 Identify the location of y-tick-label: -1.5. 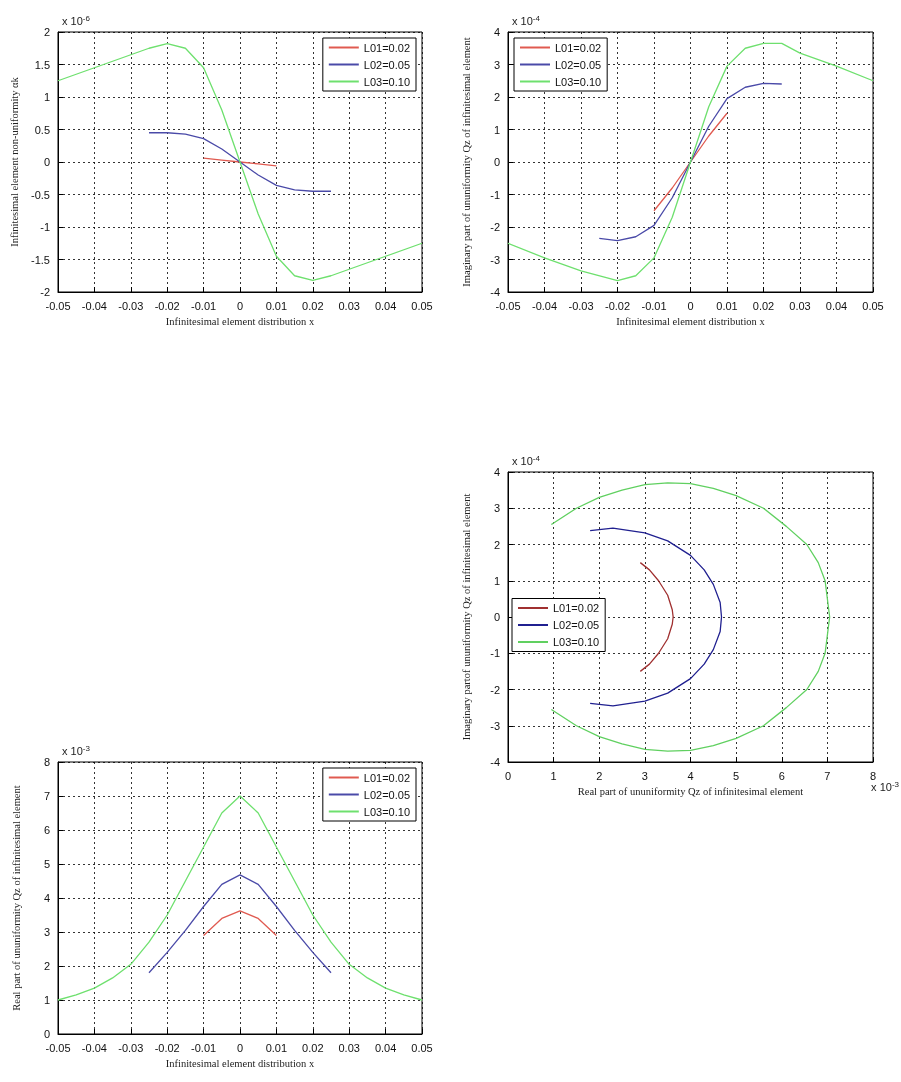
(40, 259).